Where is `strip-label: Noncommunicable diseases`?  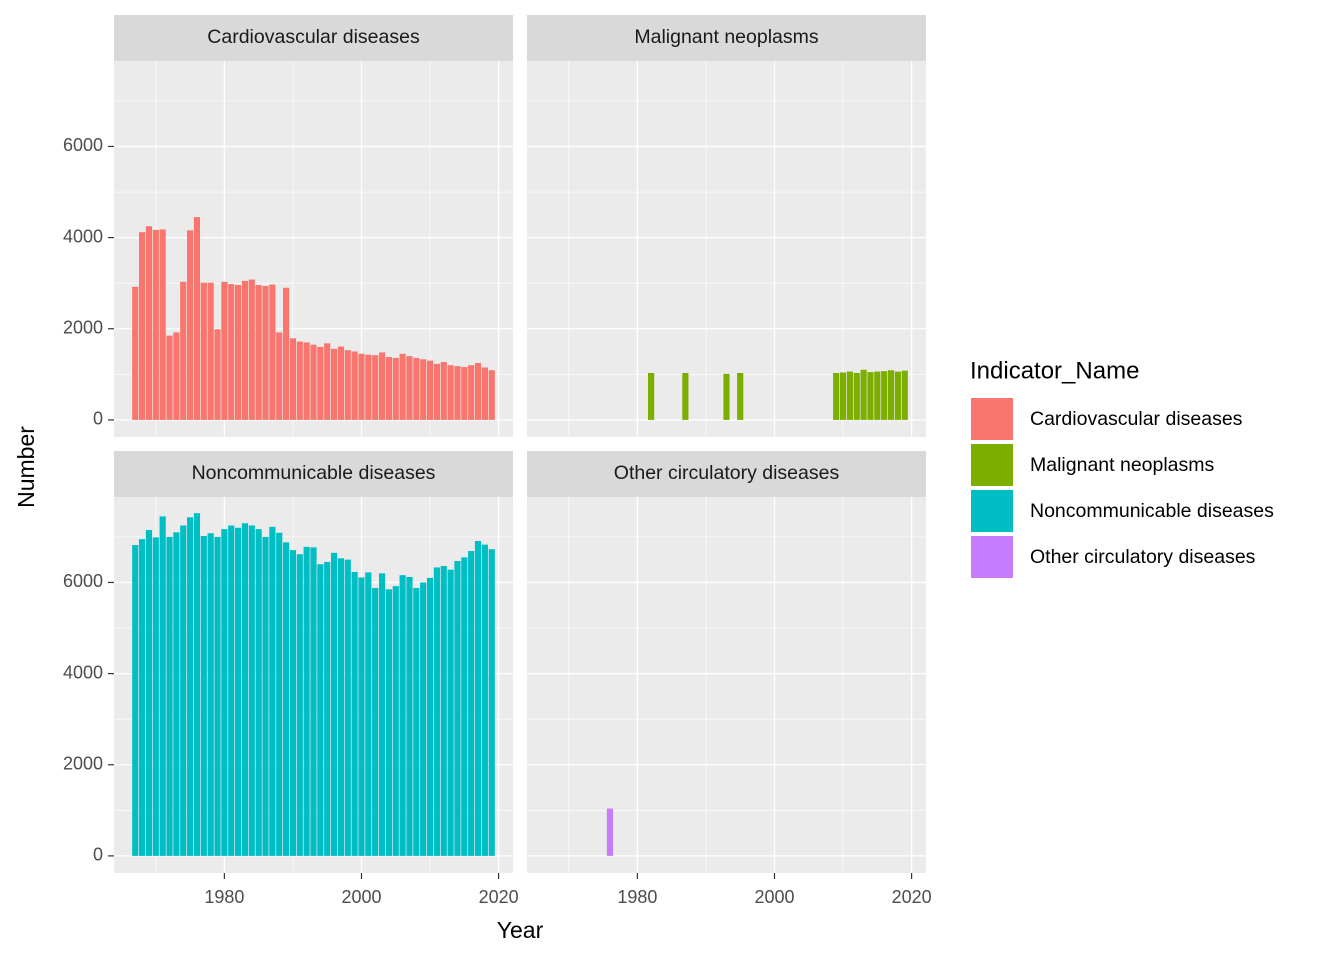 strip-label: Noncommunicable diseases is located at coordinates (314, 473).